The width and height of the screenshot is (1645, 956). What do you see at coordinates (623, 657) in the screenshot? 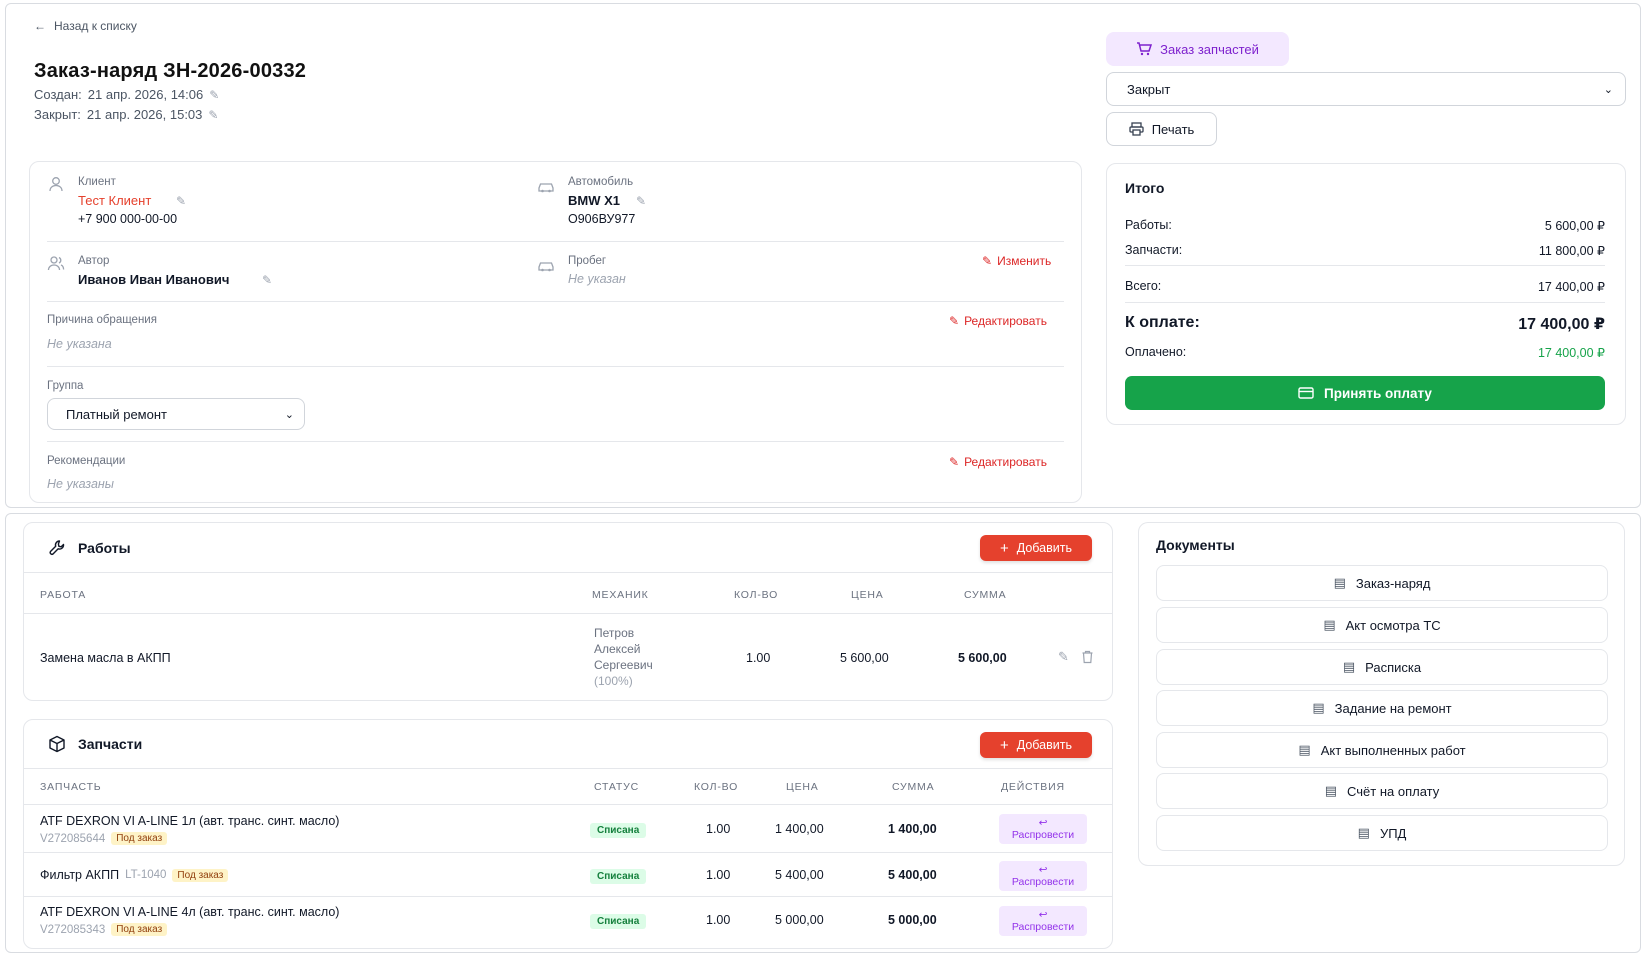
I see `work-mechanic: Петров Алексей Сергеевич (100%)` at bounding box center [623, 657].